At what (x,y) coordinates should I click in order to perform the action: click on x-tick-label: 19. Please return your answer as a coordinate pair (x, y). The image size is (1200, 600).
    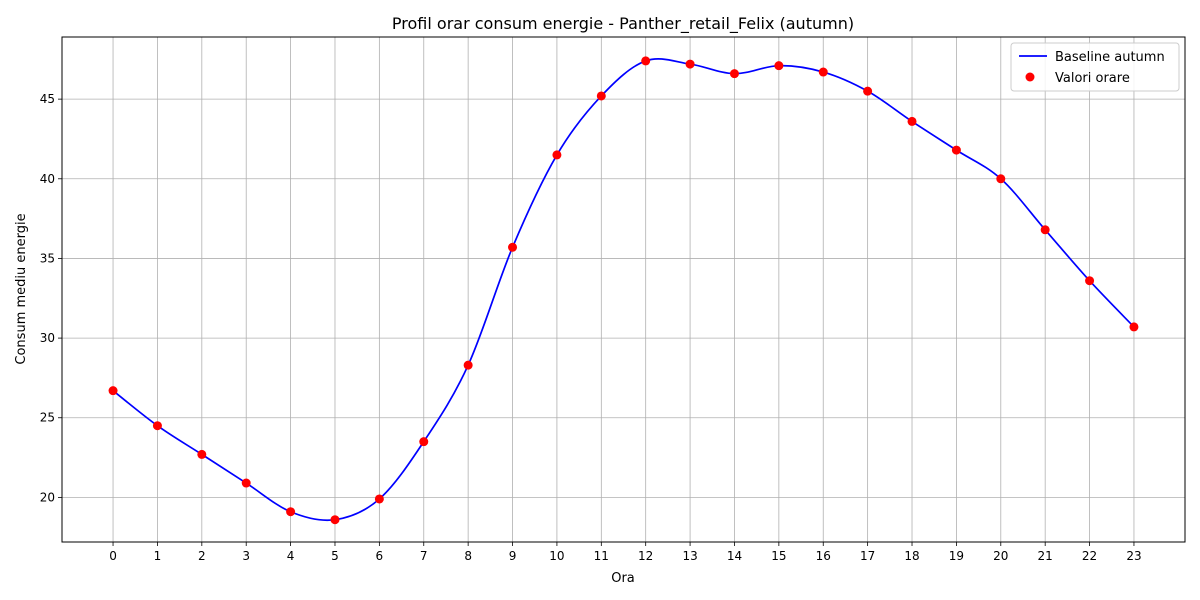
    Looking at the image, I should click on (956, 556).